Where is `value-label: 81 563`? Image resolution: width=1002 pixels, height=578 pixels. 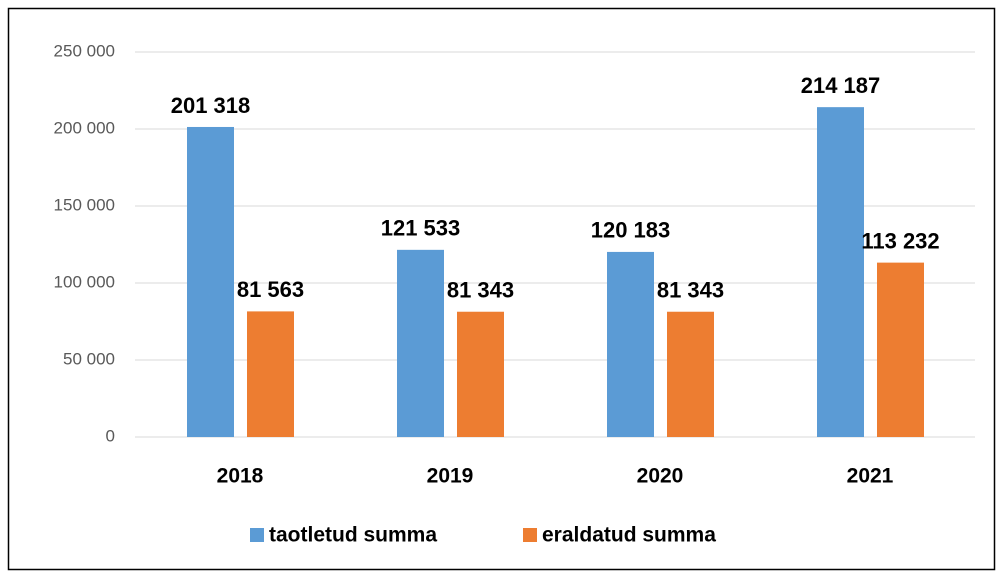 value-label: 81 563 is located at coordinates (270, 289).